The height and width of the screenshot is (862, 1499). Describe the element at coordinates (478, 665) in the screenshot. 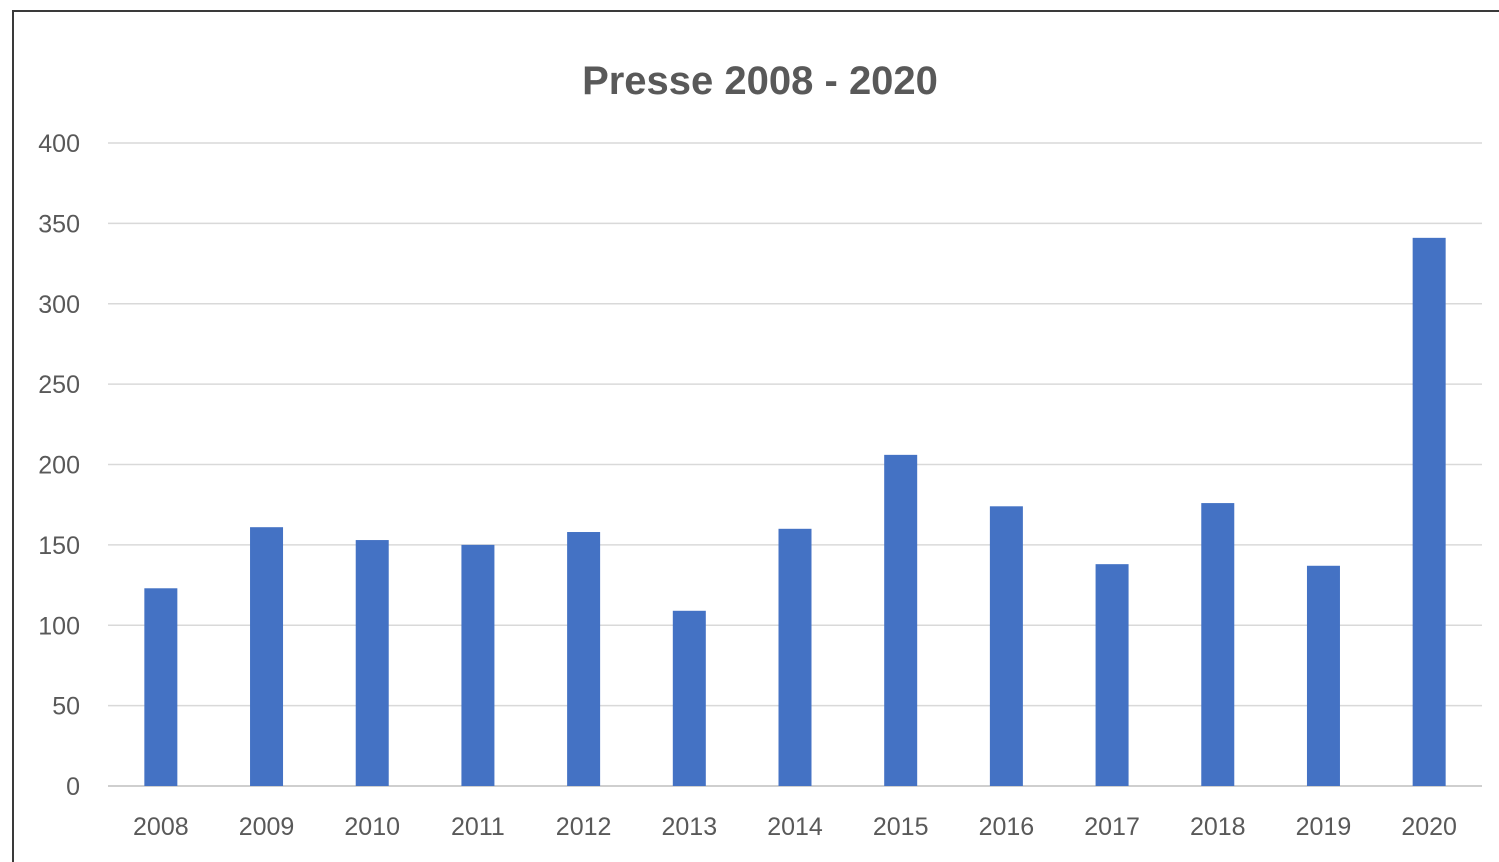

I see `bar-2011` at that location.